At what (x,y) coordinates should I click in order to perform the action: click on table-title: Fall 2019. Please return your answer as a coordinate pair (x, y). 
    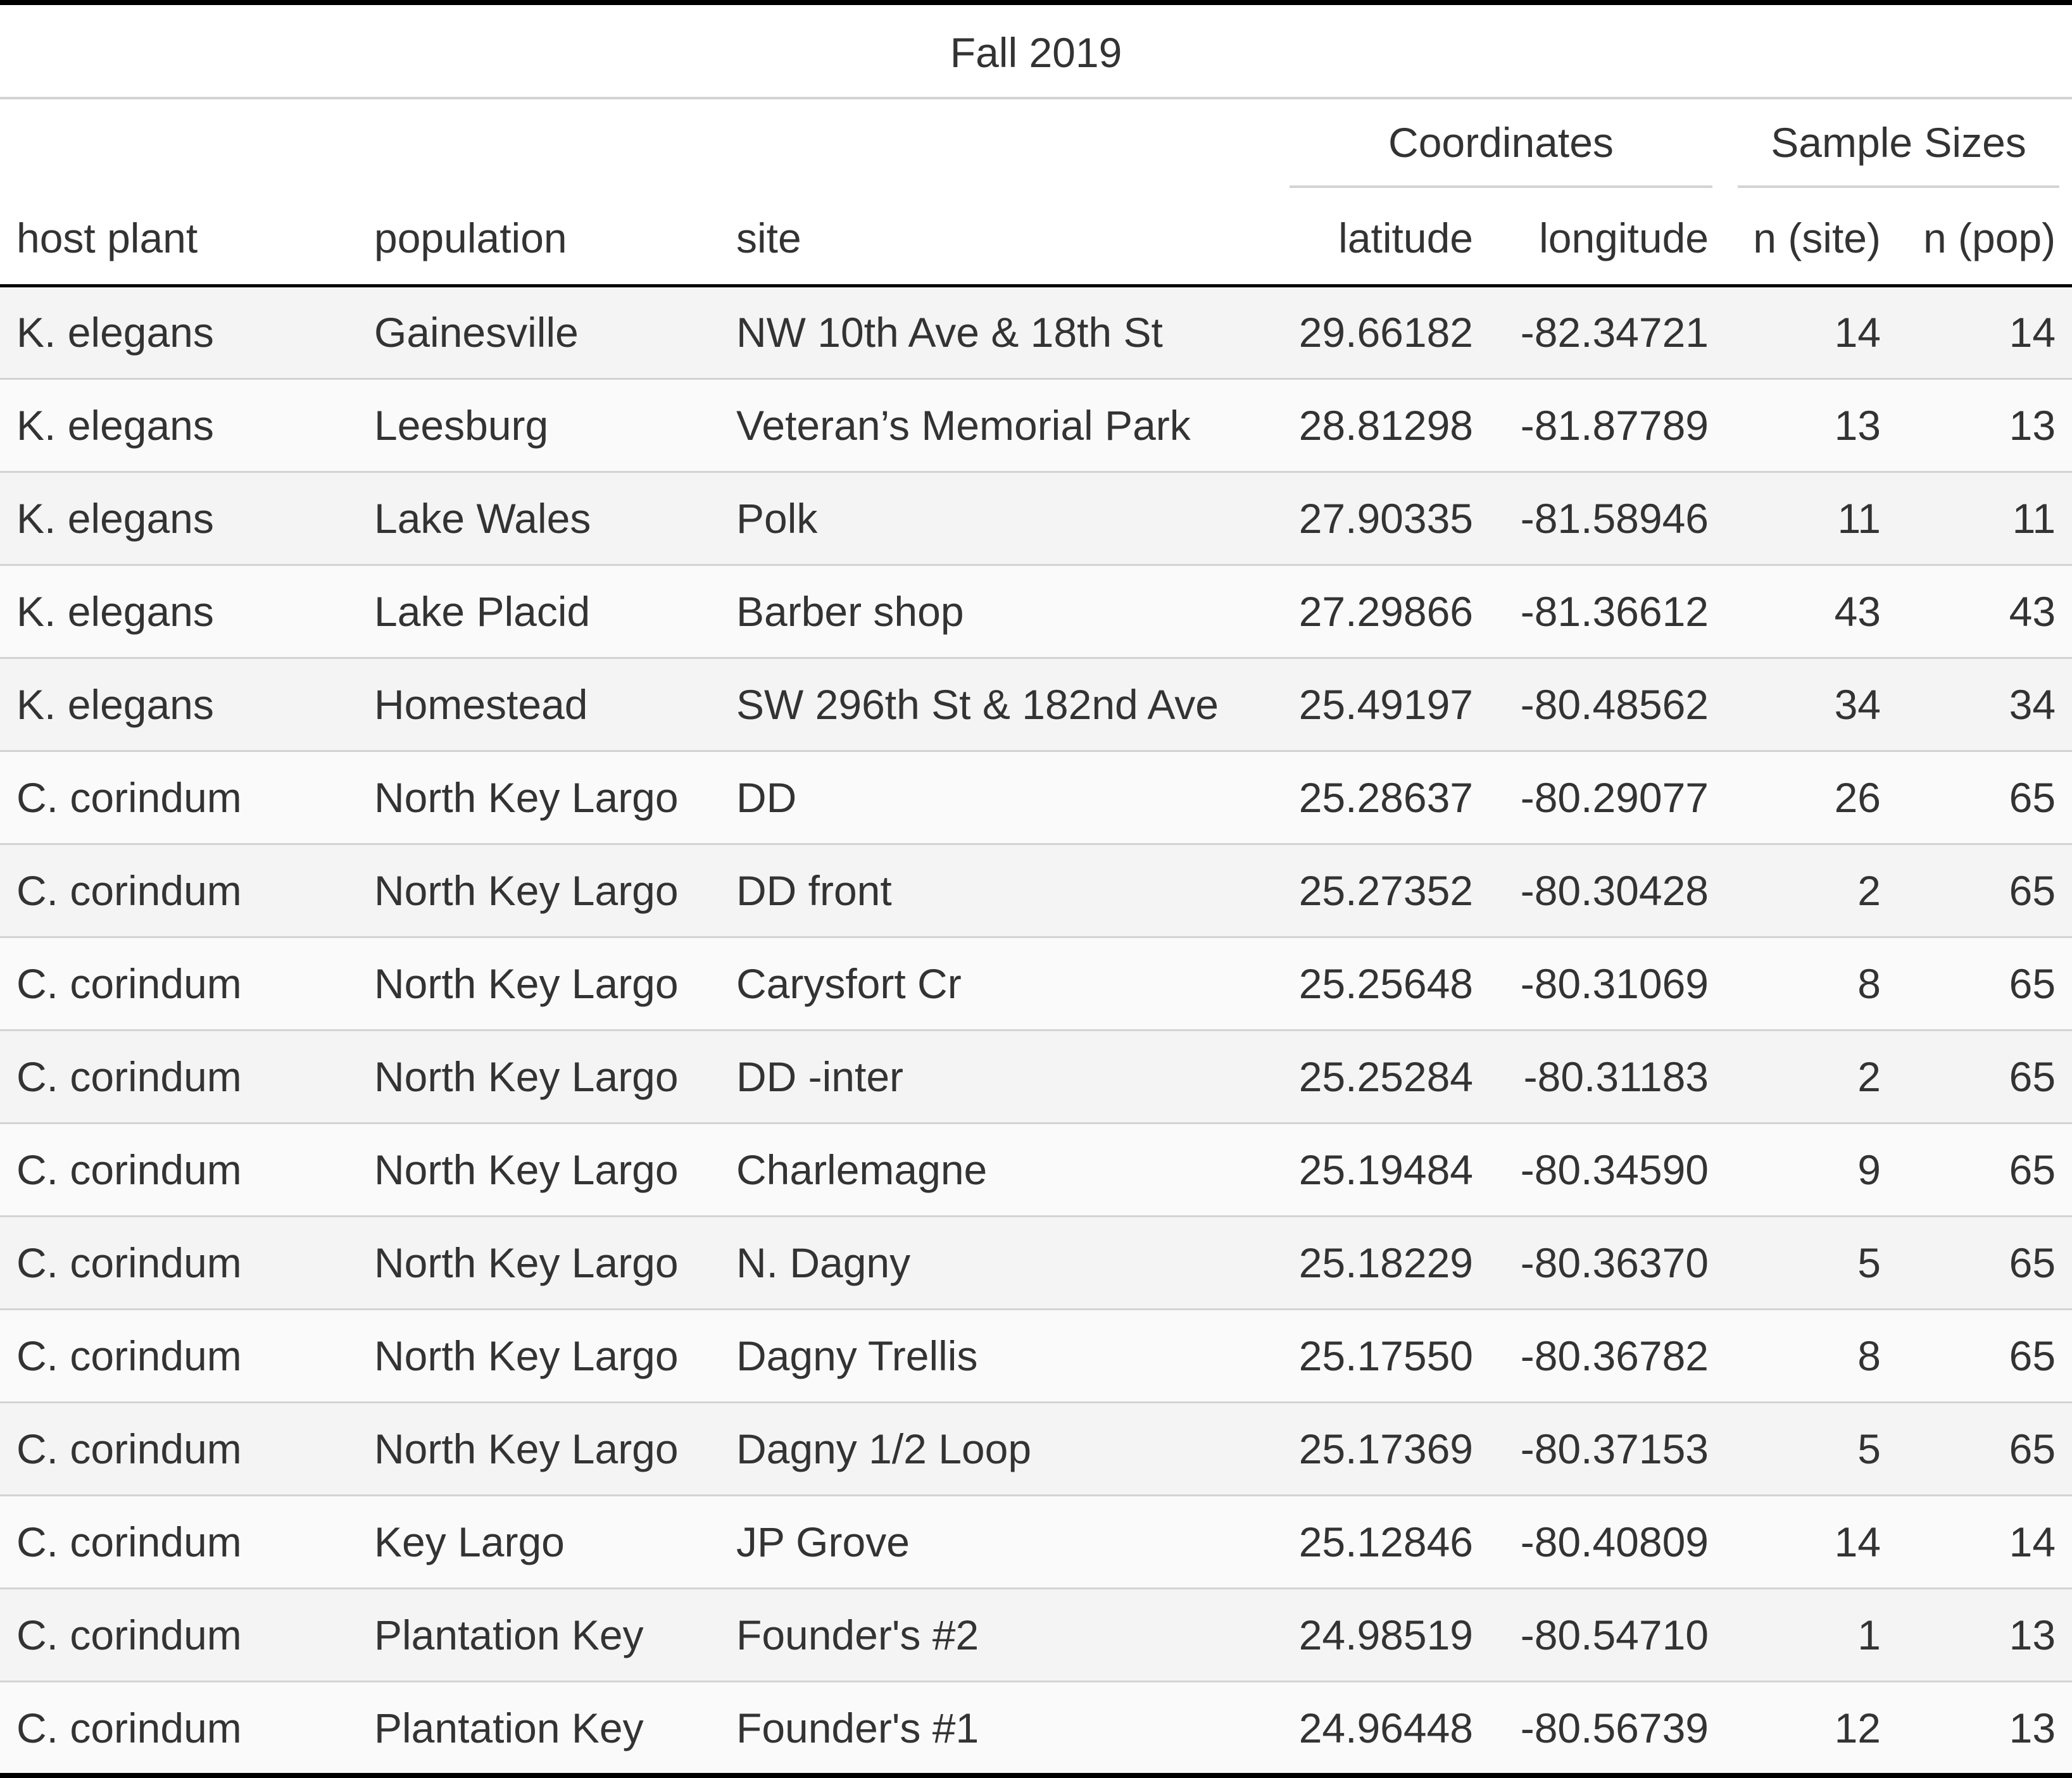
    Looking at the image, I should click on (1036, 52).